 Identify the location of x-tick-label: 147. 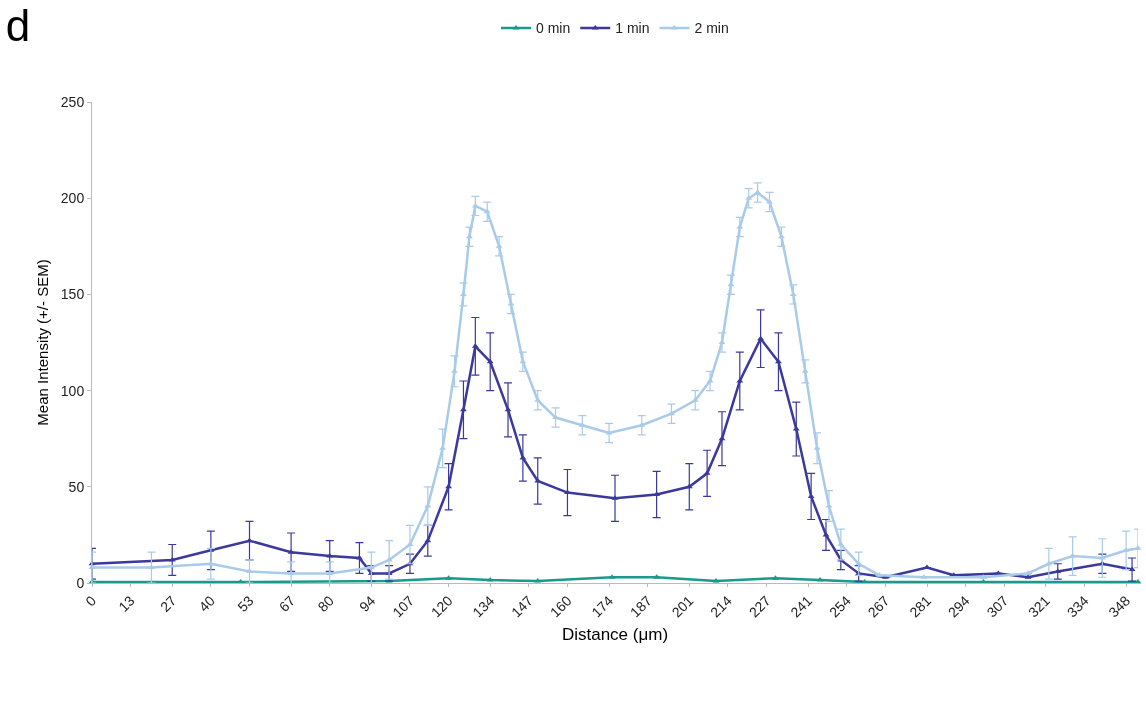
(522, 606).